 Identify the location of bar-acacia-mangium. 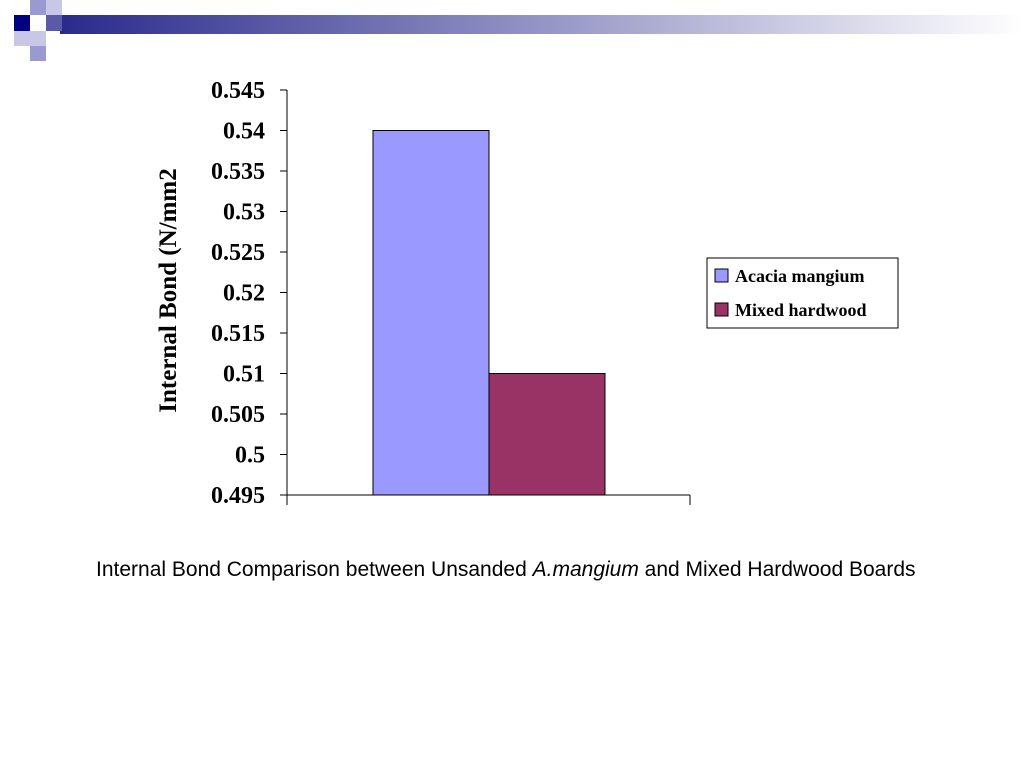
(431, 313).